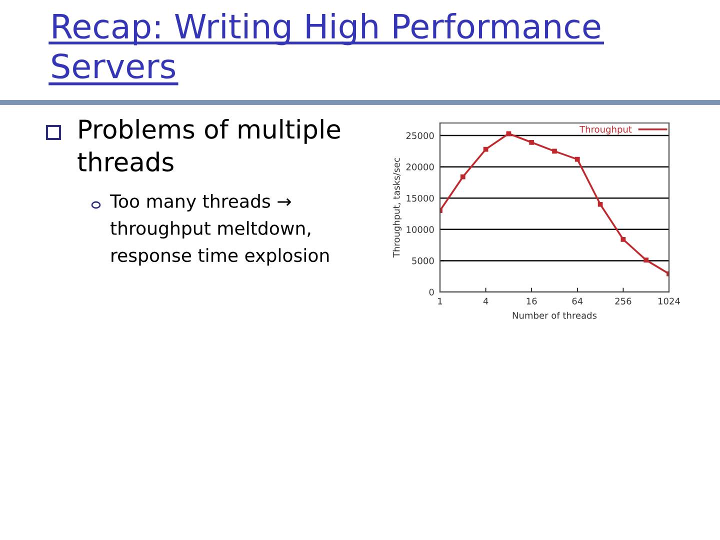 This screenshot has width=720, height=540. What do you see at coordinates (669, 301) in the screenshot?
I see `x-tick-label: 1024` at bounding box center [669, 301].